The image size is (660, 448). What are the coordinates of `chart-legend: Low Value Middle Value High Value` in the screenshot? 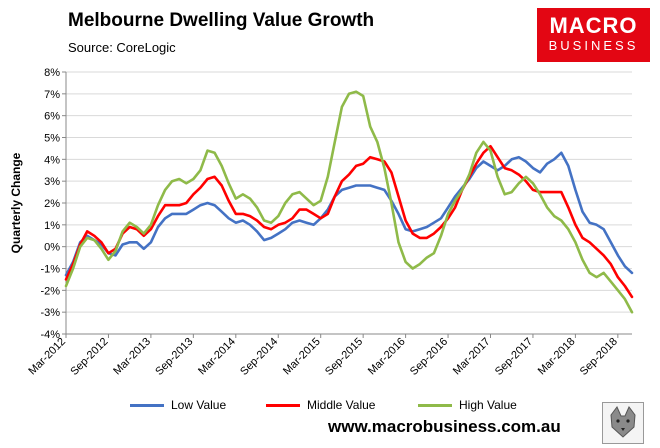 It's located at (330, 406).